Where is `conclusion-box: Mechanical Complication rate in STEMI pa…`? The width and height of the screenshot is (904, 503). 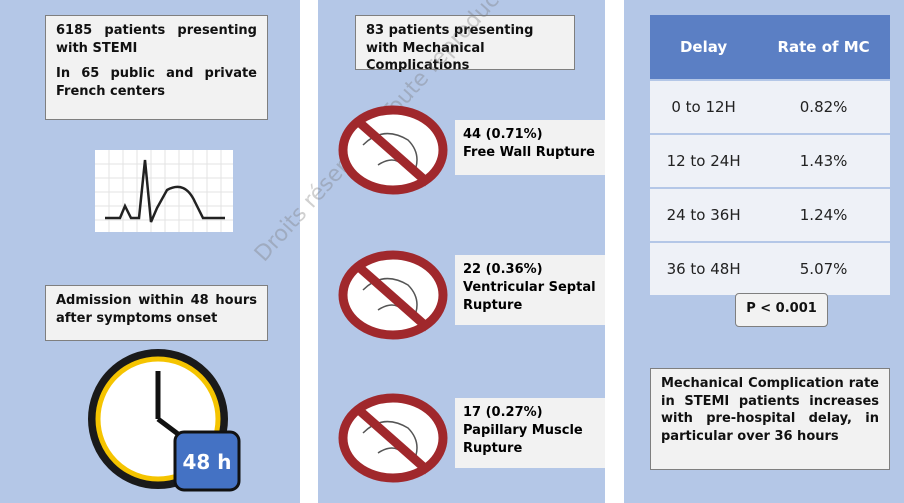
conclusion-box: Mechanical Complication rate in STEMI pa… is located at coordinates (770, 419).